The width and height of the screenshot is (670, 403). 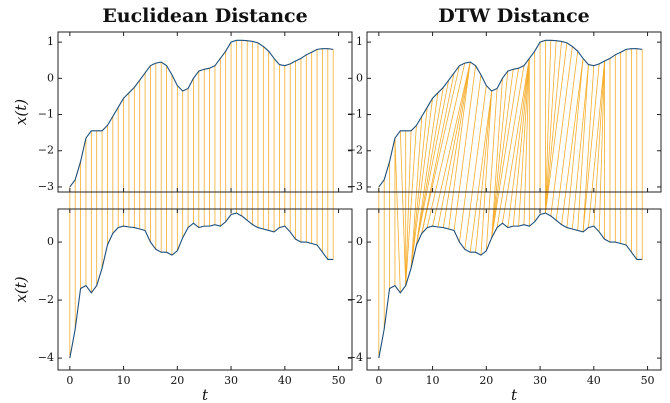 I want to click on chart-title: DTW Distance, so click(x=514, y=16).